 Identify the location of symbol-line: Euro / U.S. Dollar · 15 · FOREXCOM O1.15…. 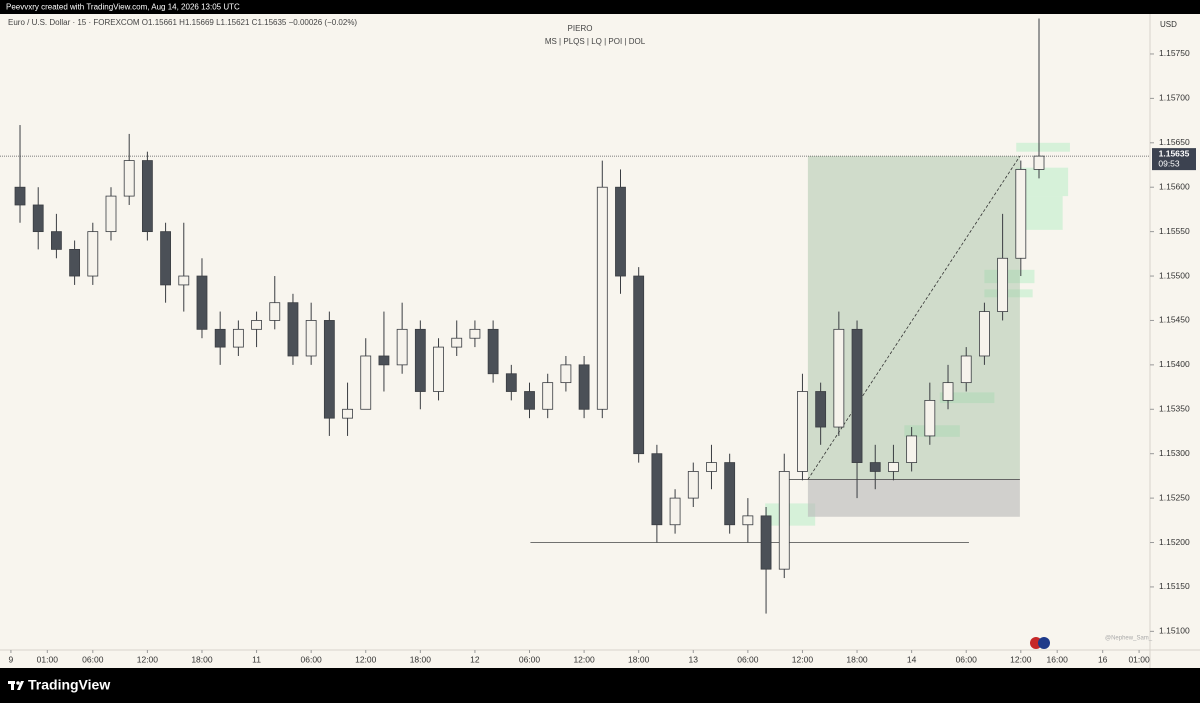
(182, 22).